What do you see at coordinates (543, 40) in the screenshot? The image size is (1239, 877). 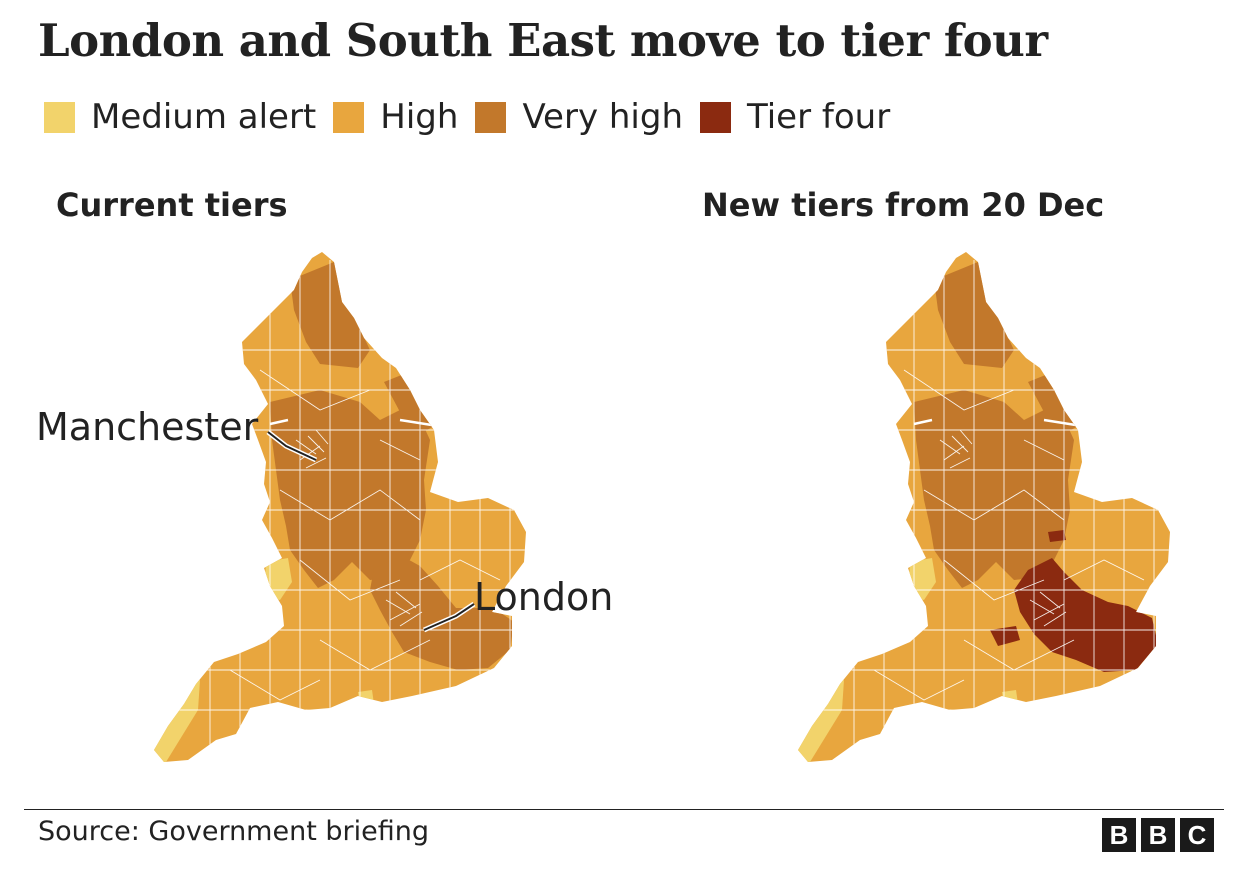 I see `chart-title: London and South East move to tier four` at bounding box center [543, 40].